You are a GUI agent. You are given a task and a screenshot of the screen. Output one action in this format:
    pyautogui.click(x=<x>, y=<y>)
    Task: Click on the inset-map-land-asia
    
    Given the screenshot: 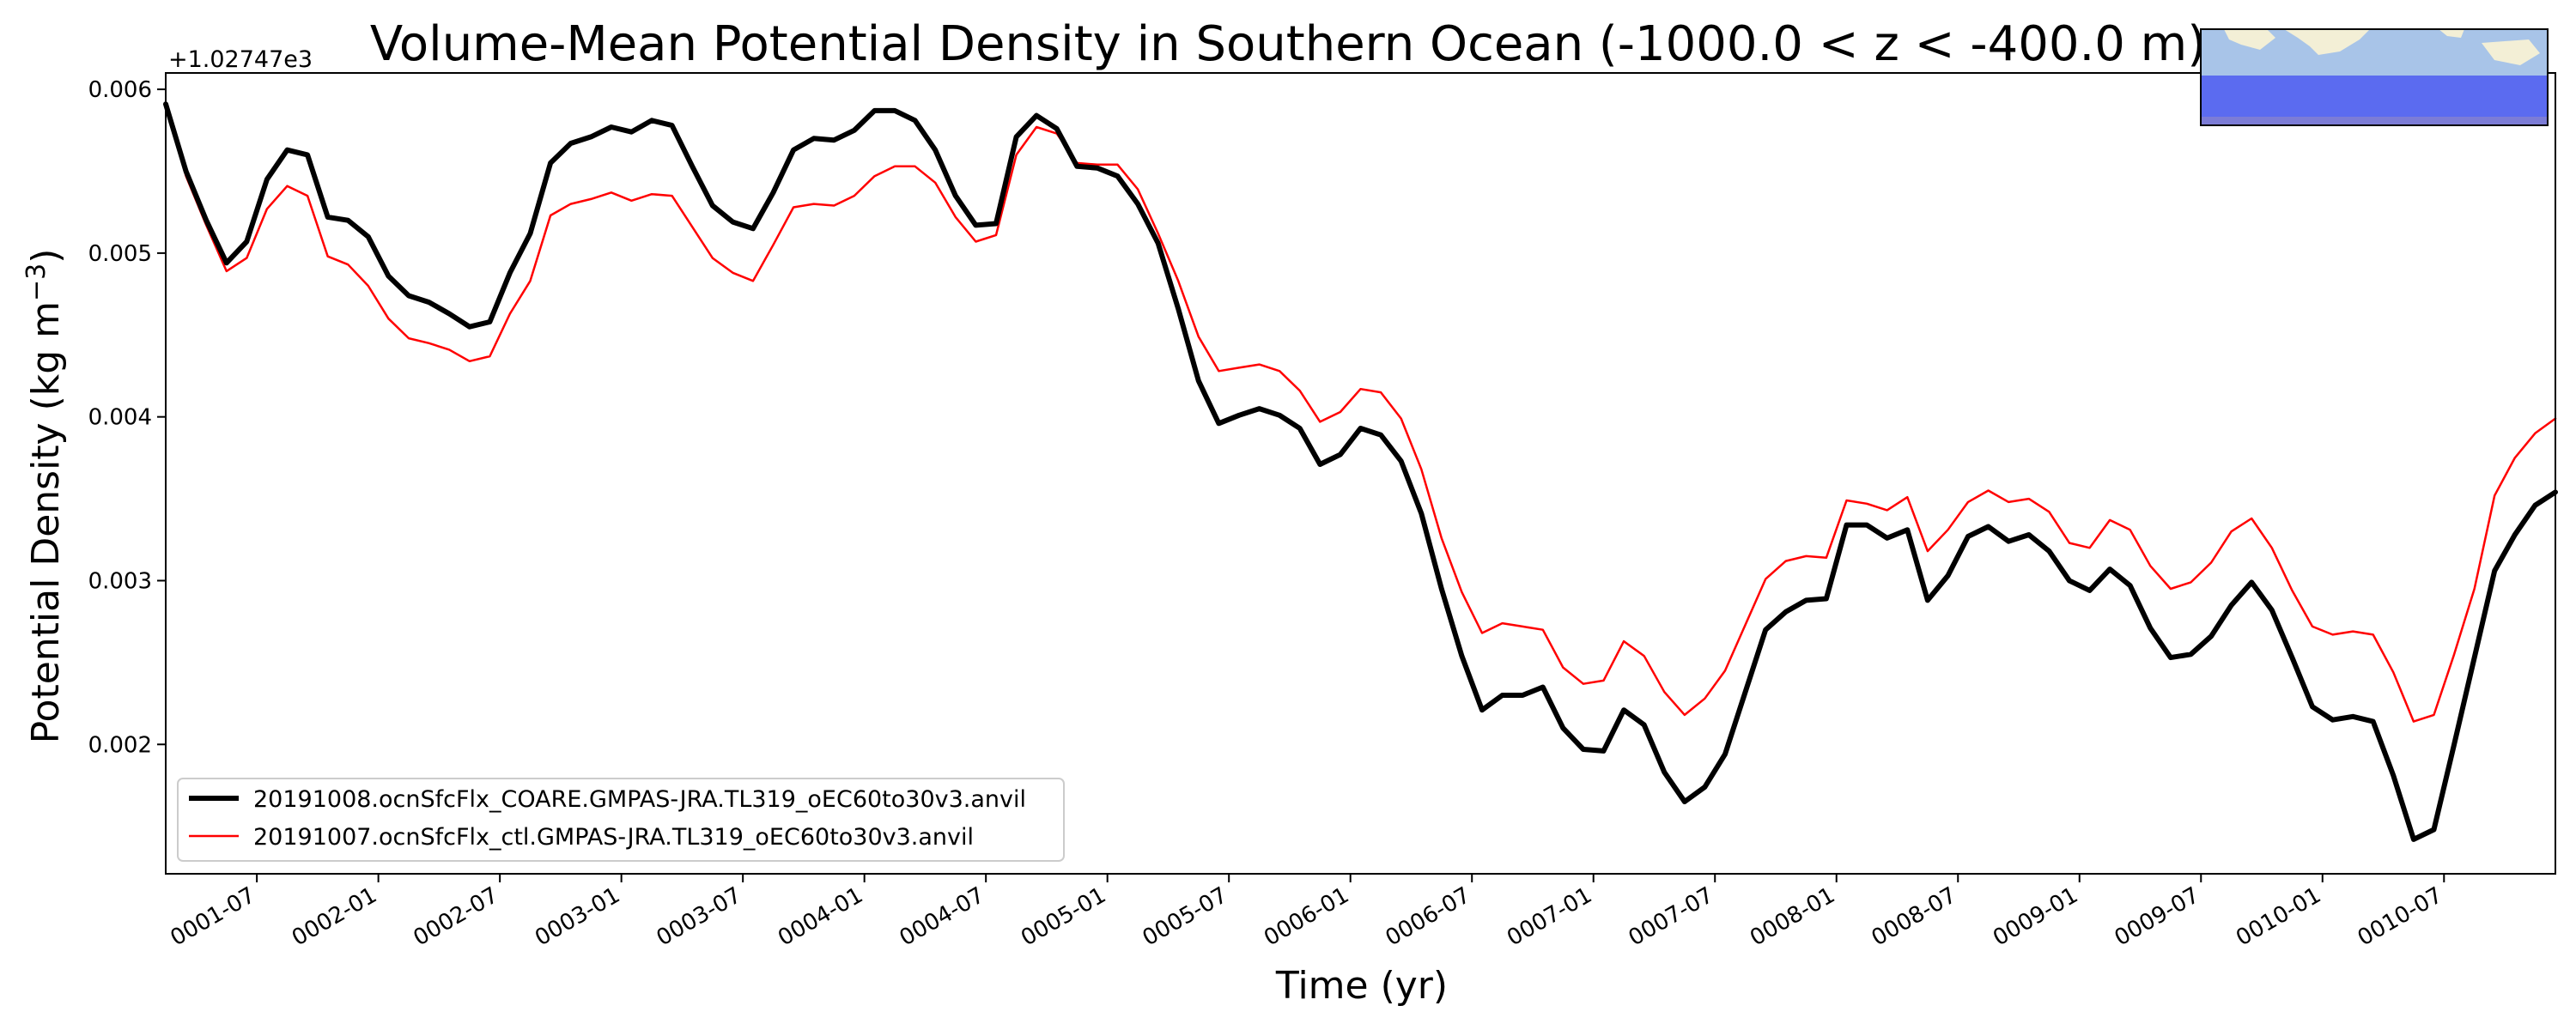 What is the action you would take?
    pyautogui.click(x=2451, y=33)
    